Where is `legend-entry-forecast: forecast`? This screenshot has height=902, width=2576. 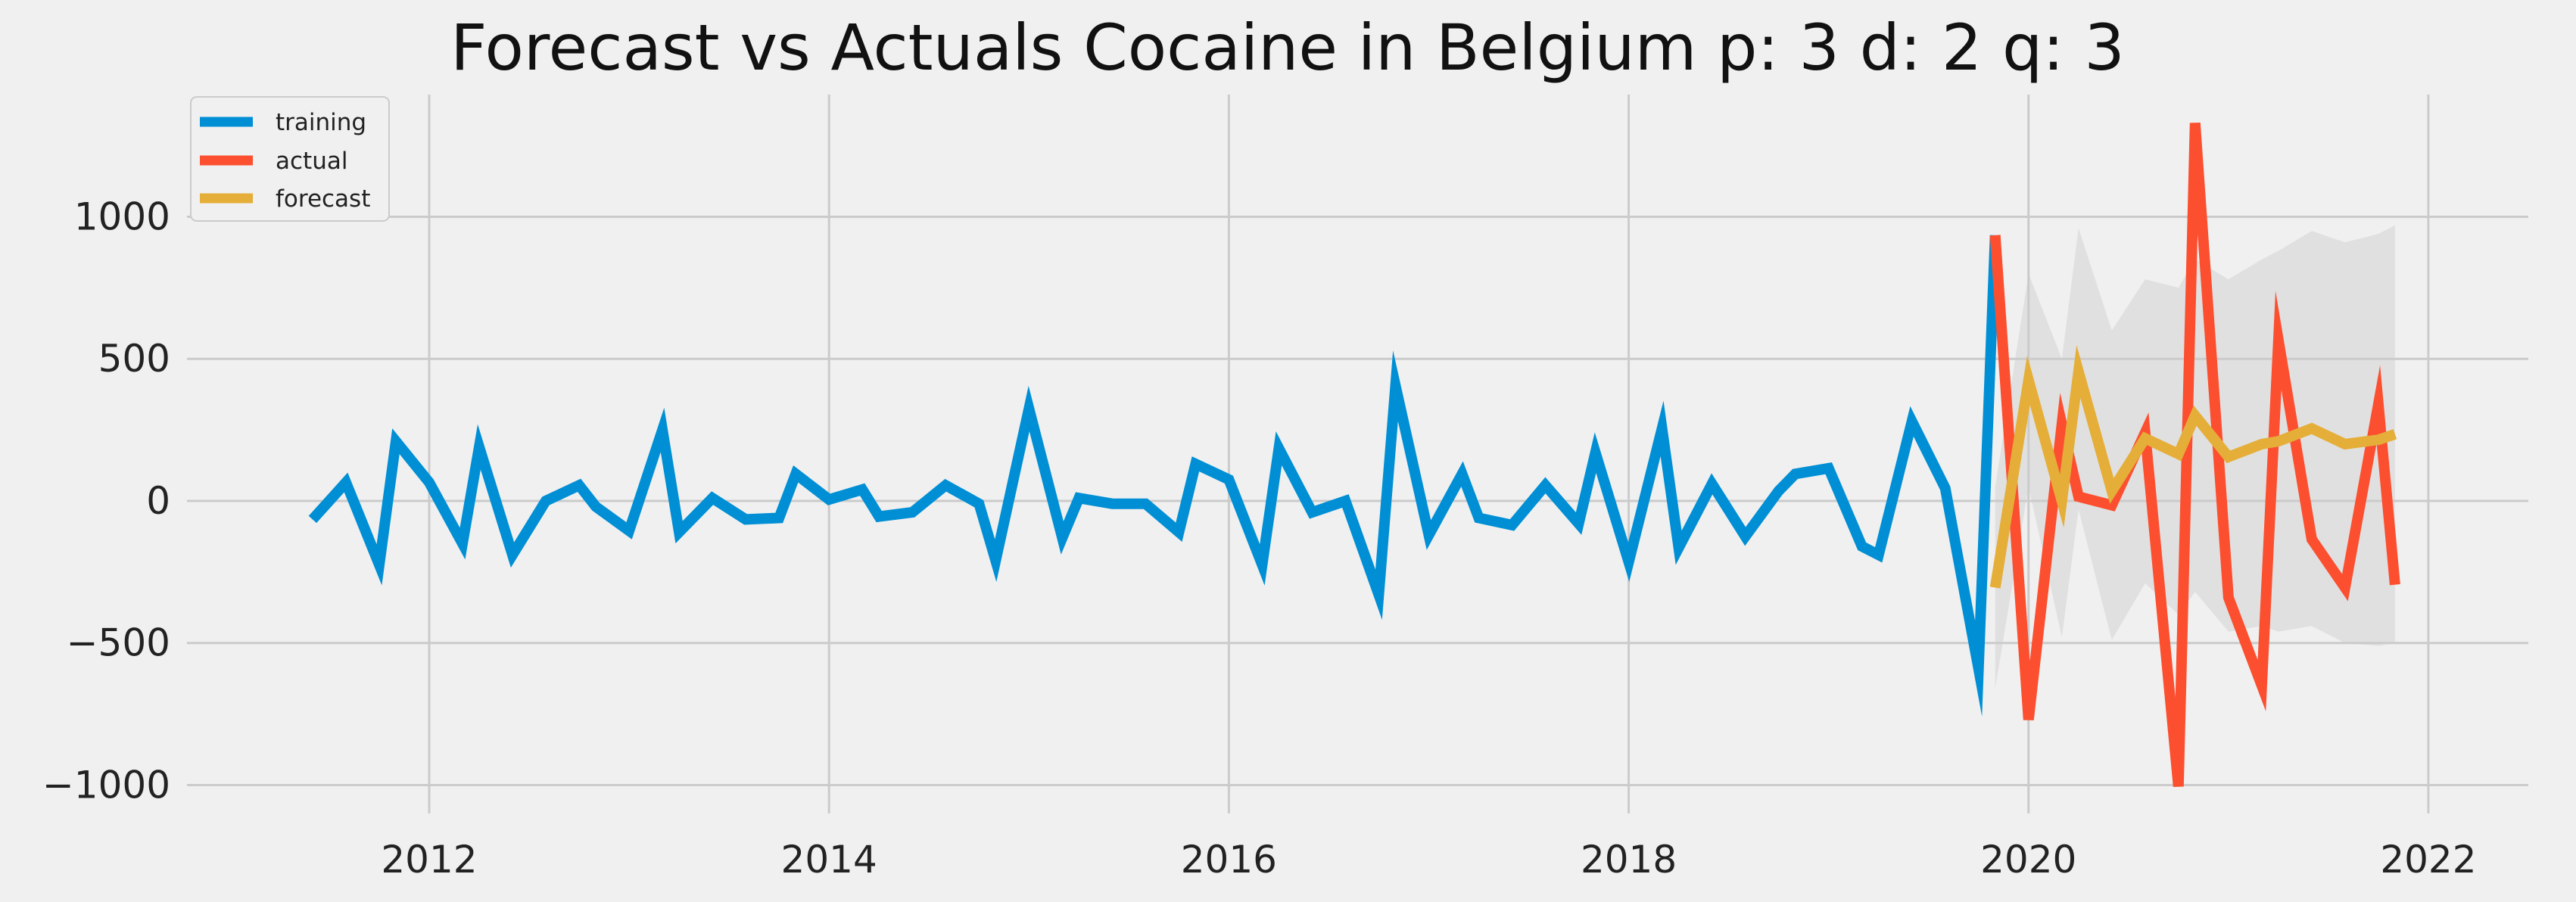 legend-entry-forecast: forecast is located at coordinates (285, 199).